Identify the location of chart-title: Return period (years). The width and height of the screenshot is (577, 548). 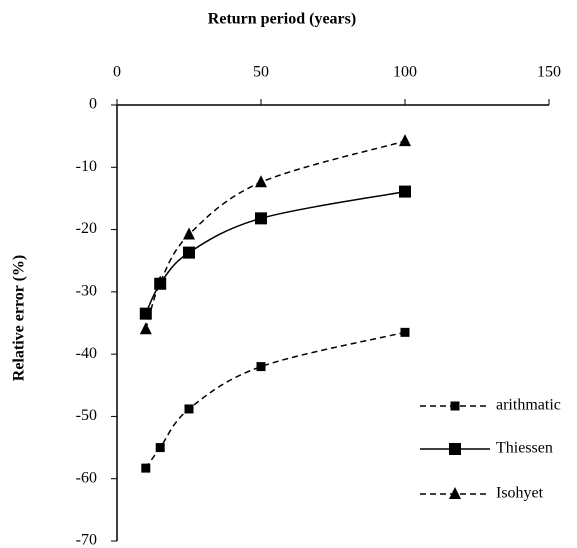
(282, 19).